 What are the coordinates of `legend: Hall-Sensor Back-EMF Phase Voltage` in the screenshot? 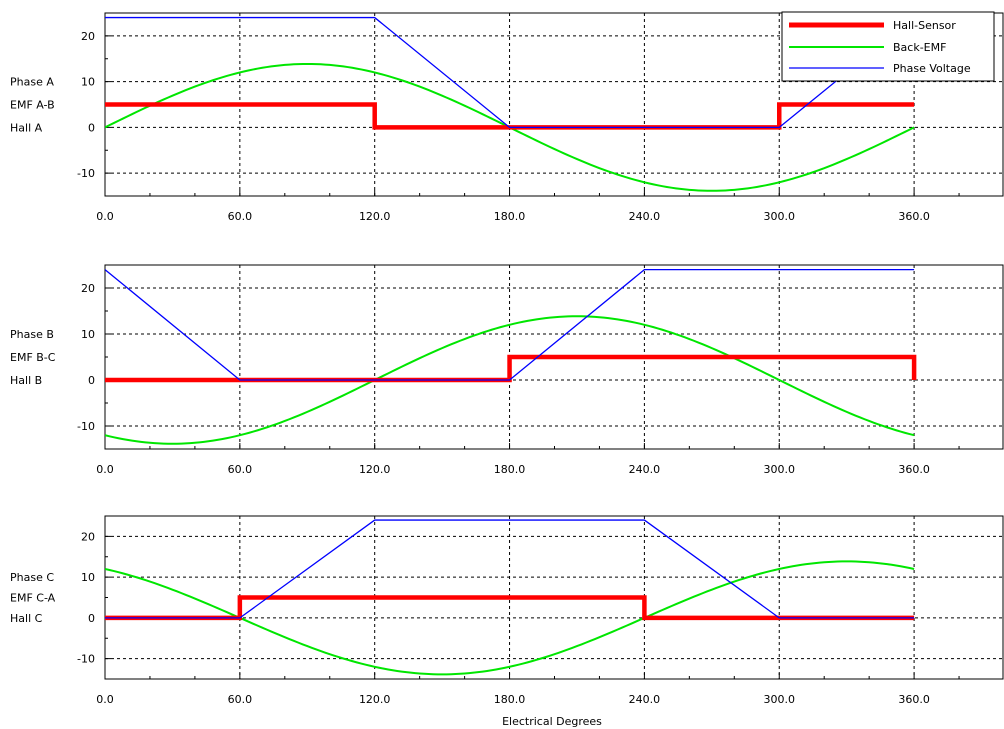 It's located at (888, 46).